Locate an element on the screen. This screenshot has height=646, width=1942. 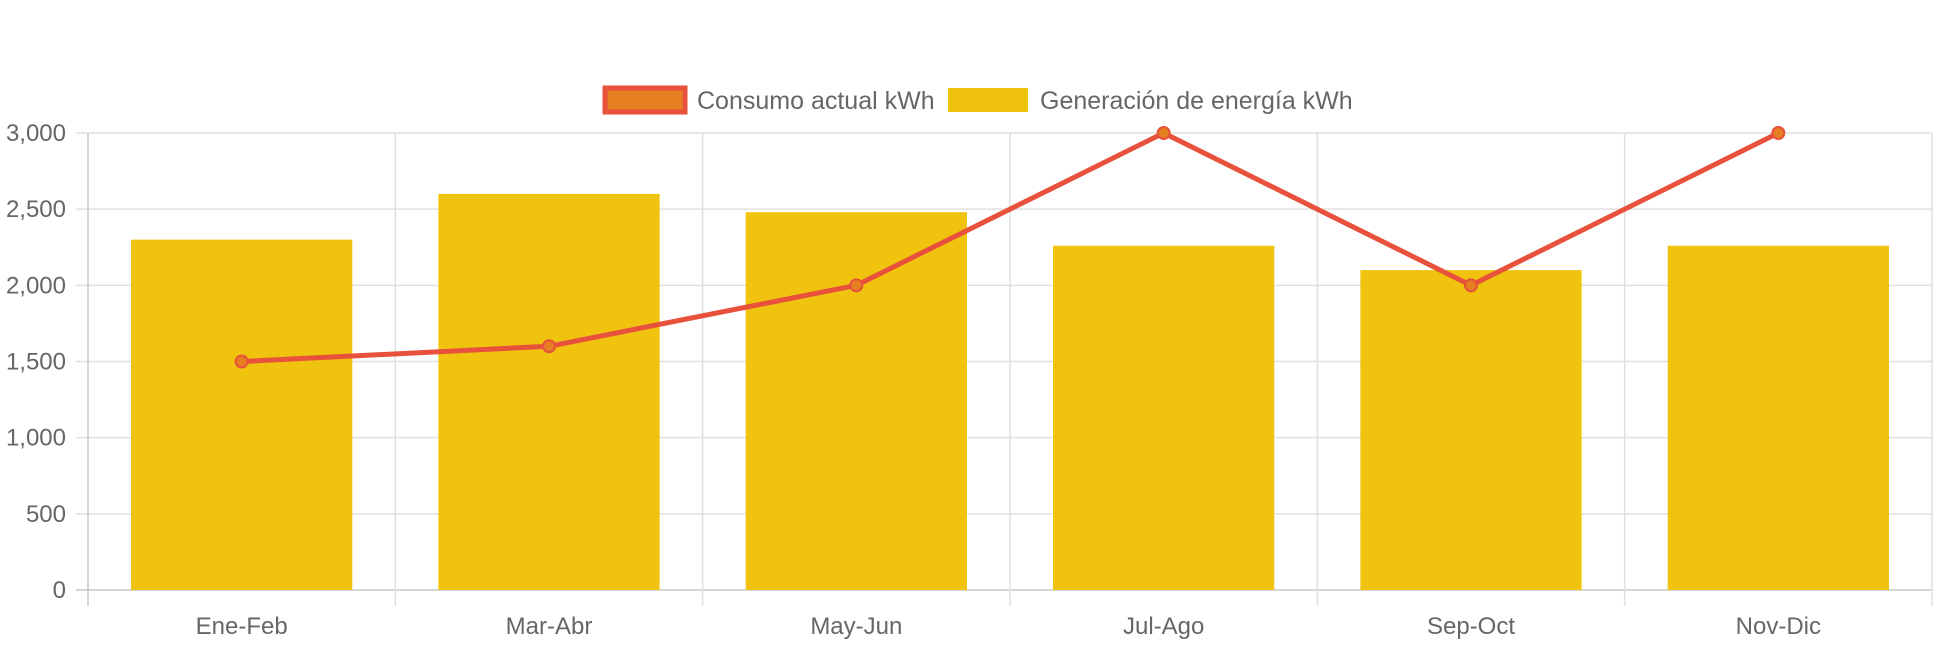
x-tick-label: Nov-Dic is located at coordinates (1778, 626).